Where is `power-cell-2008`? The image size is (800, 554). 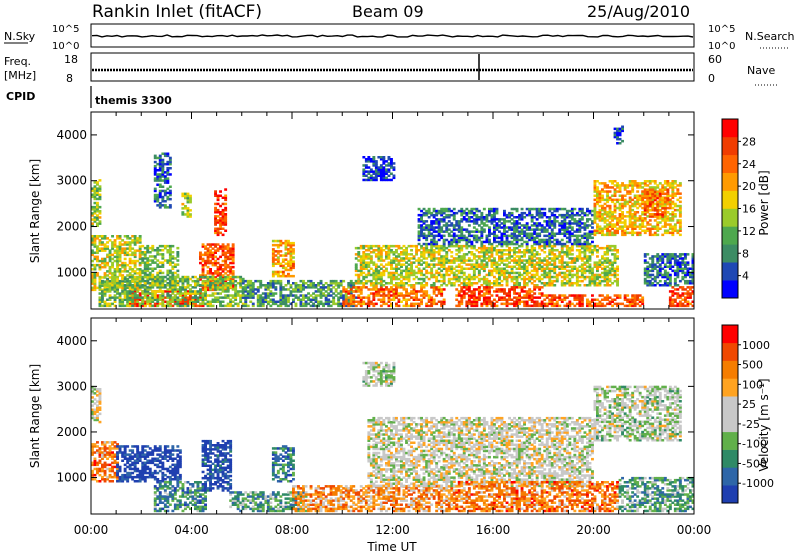
power-cell-2008 is located at coordinates (306, 295).